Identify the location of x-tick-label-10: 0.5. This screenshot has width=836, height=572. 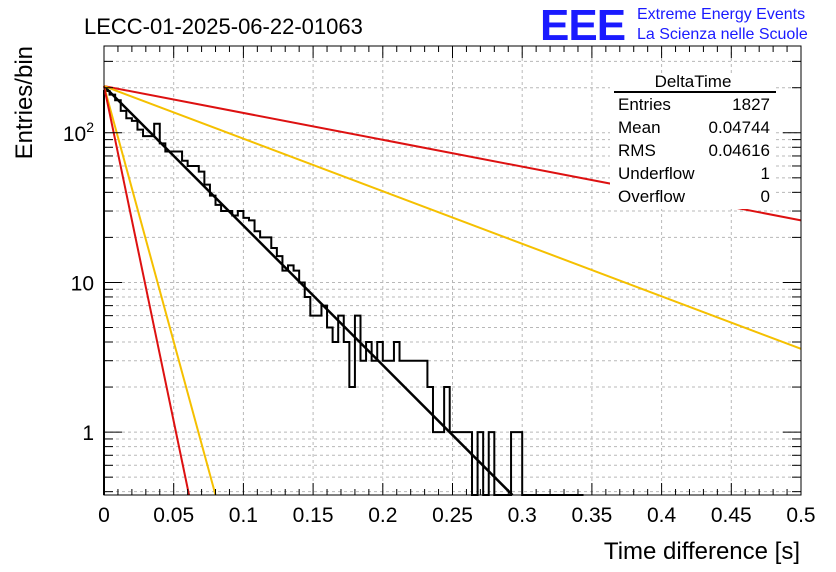
(800, 515).